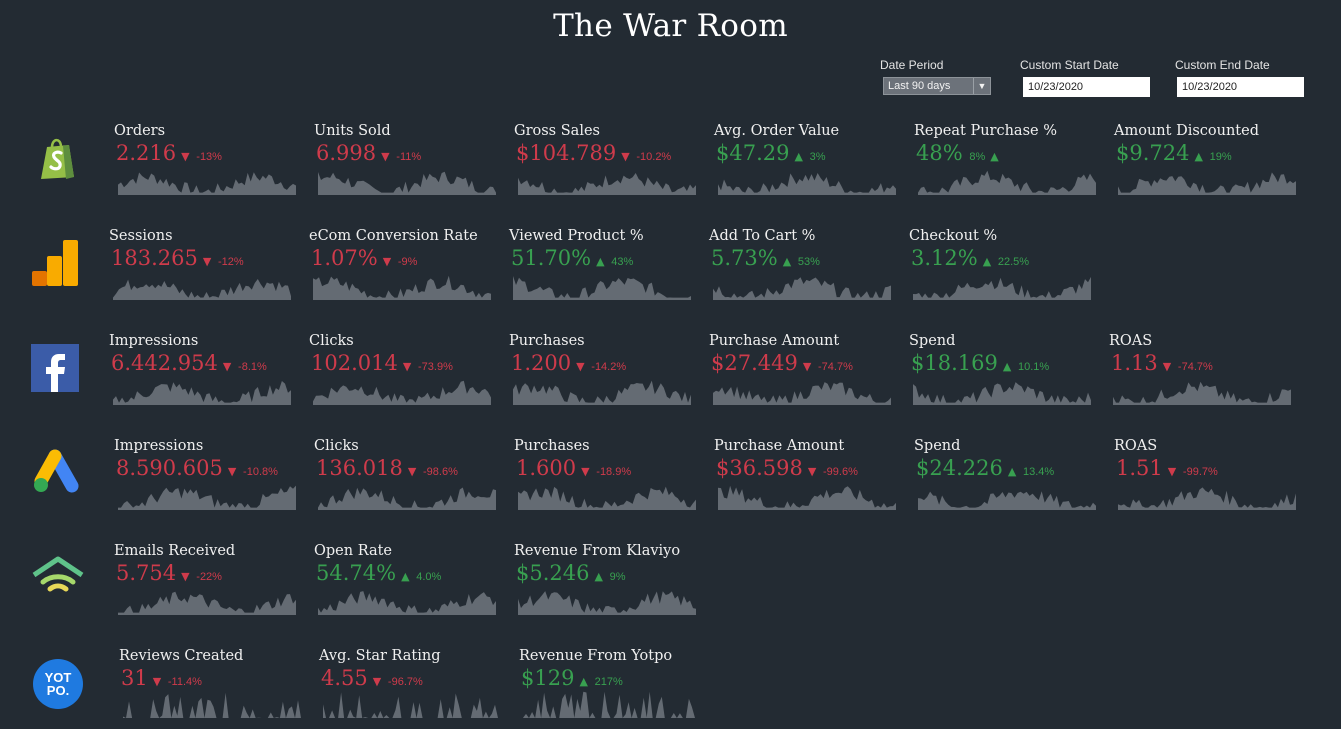  I want to click on kpi-label: Purchase Amount, so click(779, 446).